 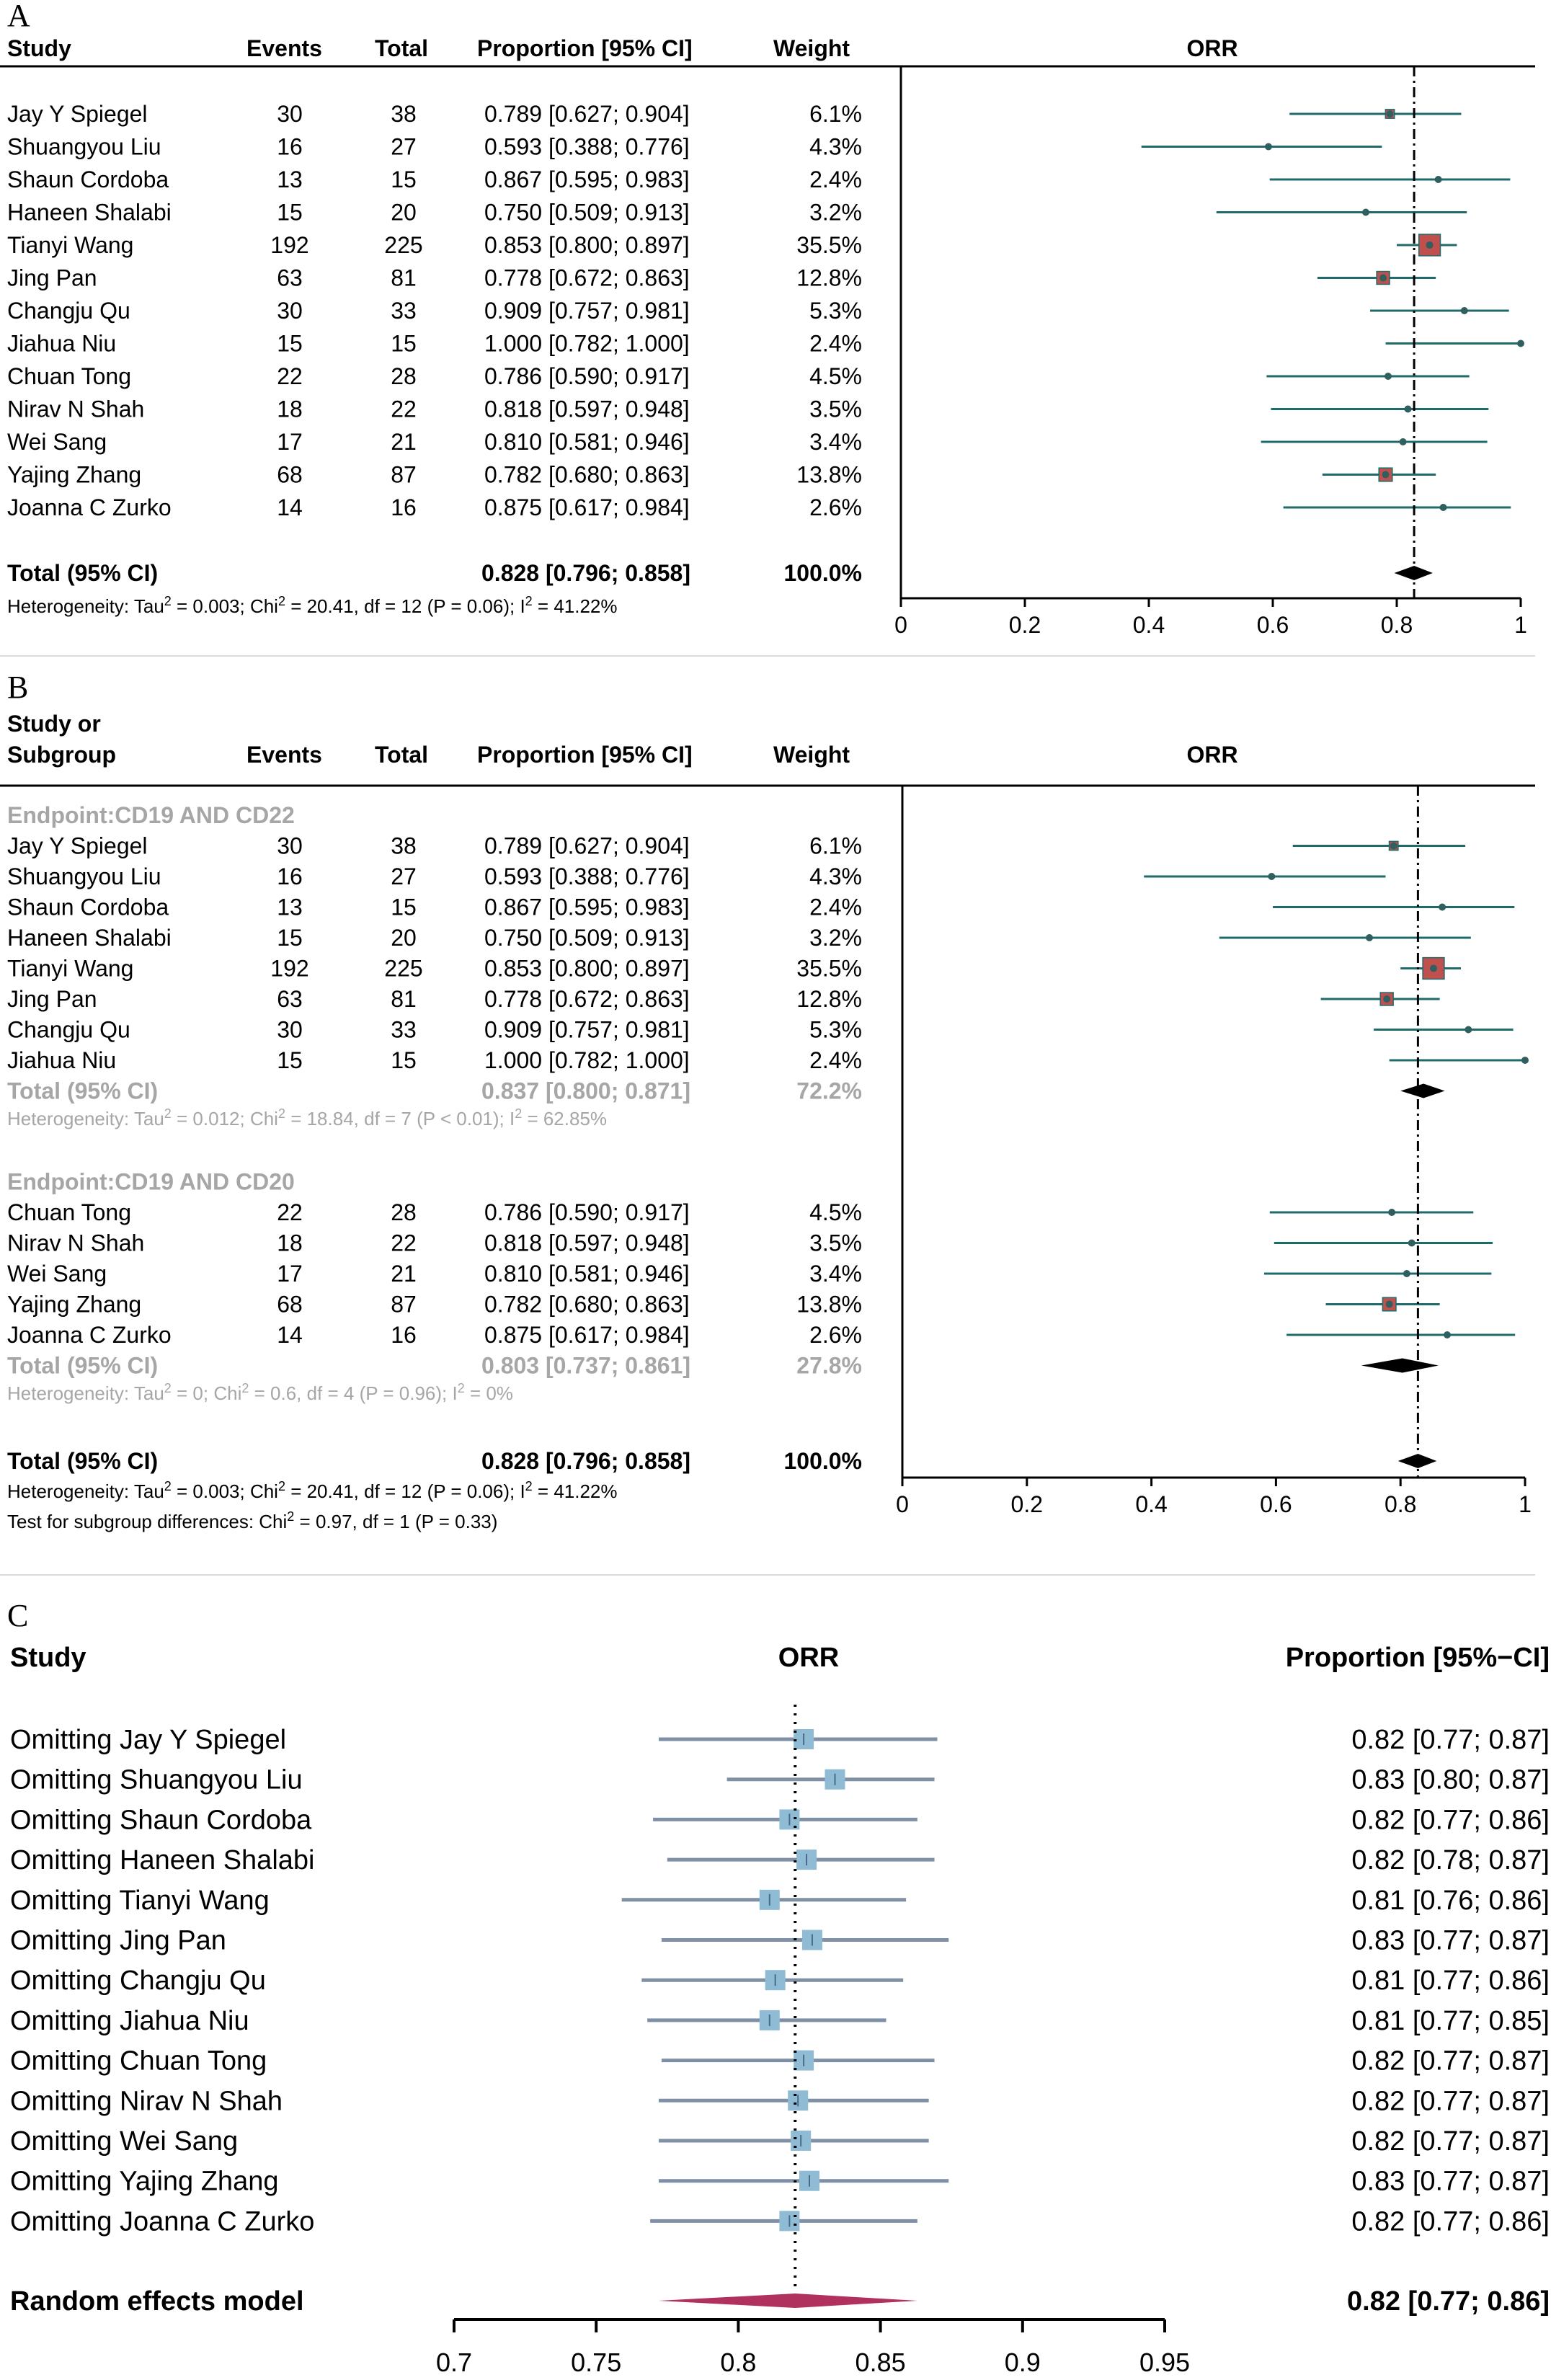 What do you see at coordinates (225, 606) in the screenshot?
I see `heterogeneity-part: = 0.003; Chi` at bounding box center [225, 606].